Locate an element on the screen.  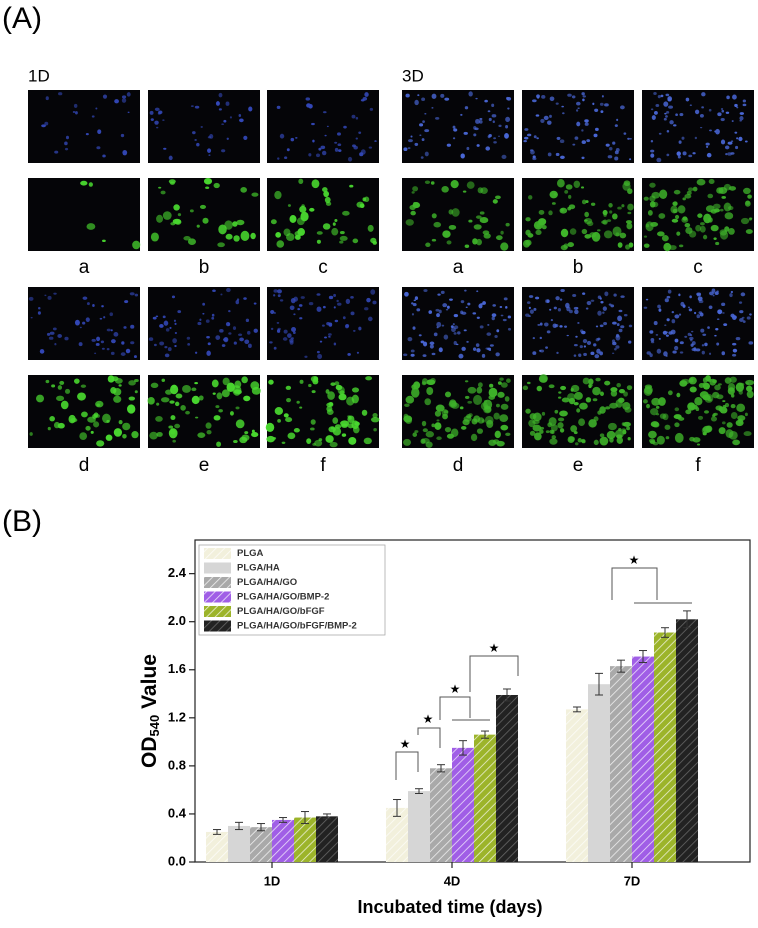
y-tick-label: 0.8 is located at coordinates (177, 764).